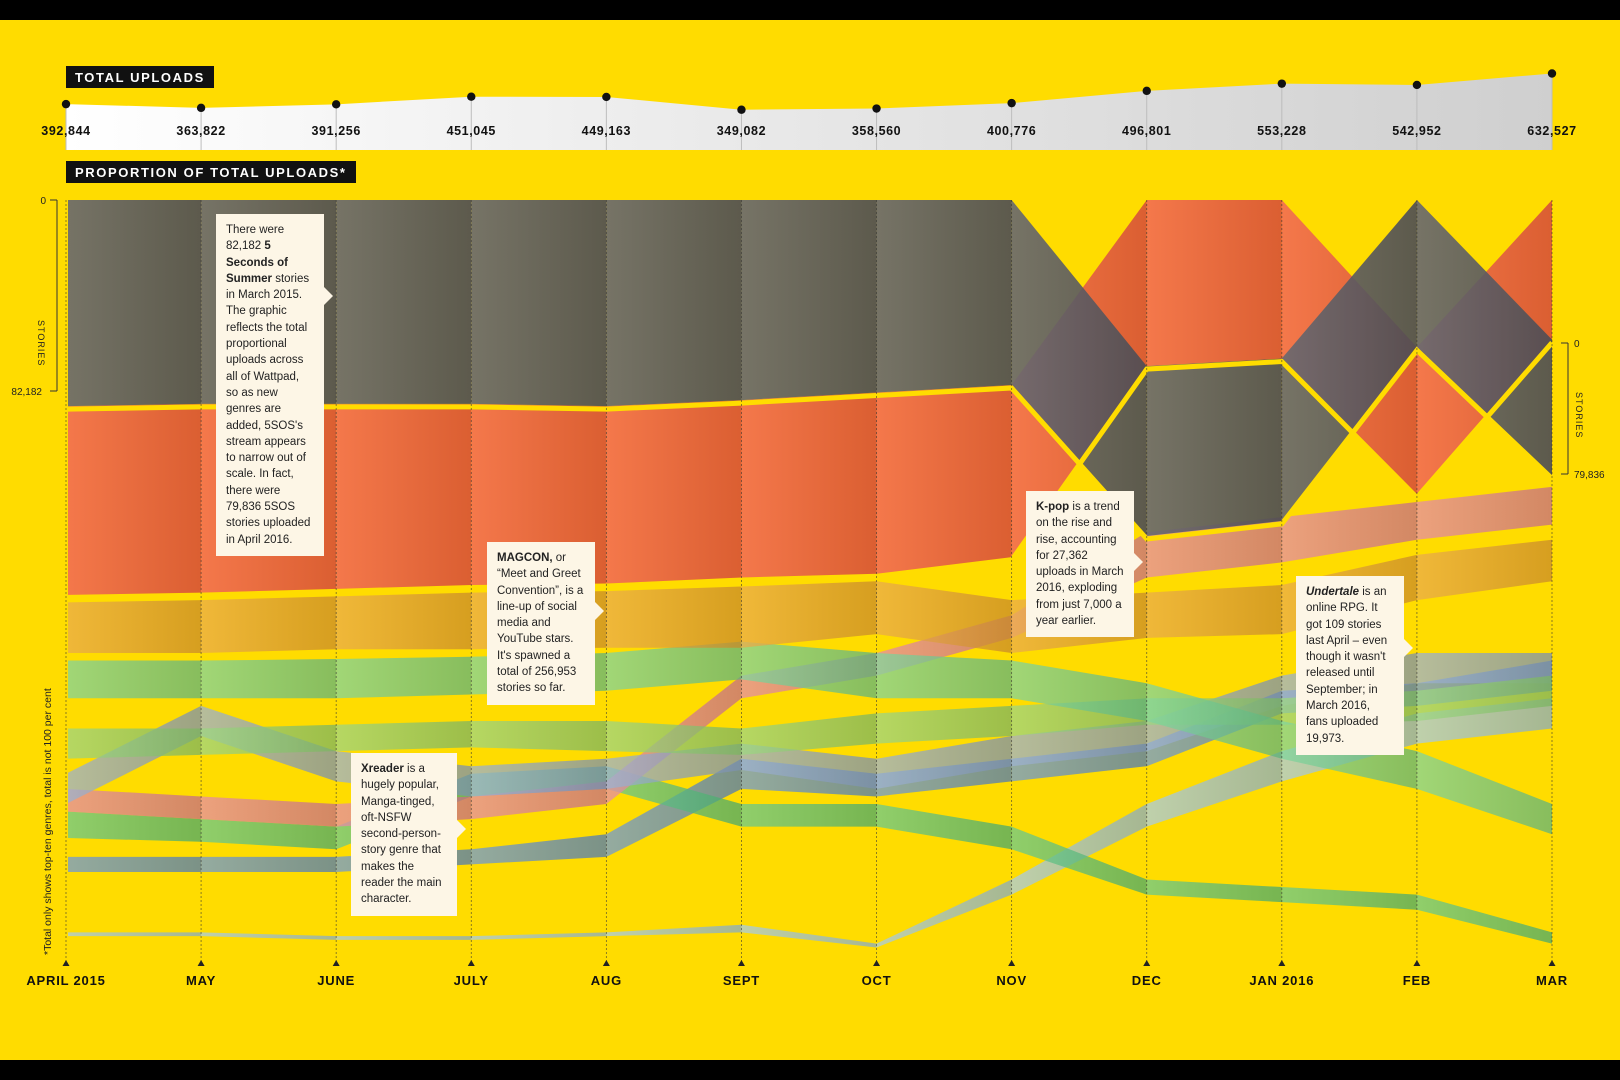  What do you see at coordinates (336, 980) in the screenshot?
I see `month-tick-label: JUNE` at bounding box center [336, 980].